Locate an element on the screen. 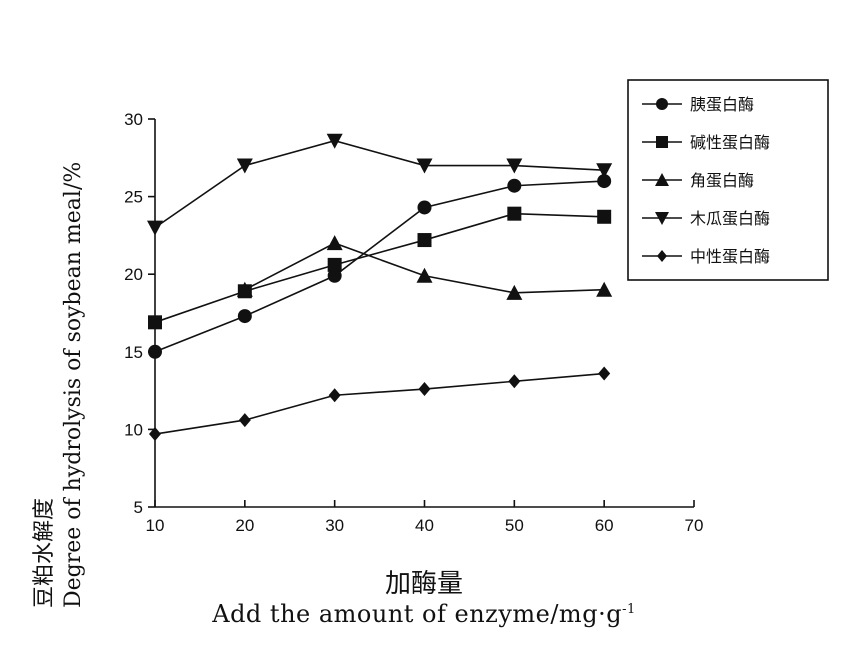 The height and width of the screenshot is (649, 848). legend-label: 角蛋白酶 is located at coordinates (722, 180).